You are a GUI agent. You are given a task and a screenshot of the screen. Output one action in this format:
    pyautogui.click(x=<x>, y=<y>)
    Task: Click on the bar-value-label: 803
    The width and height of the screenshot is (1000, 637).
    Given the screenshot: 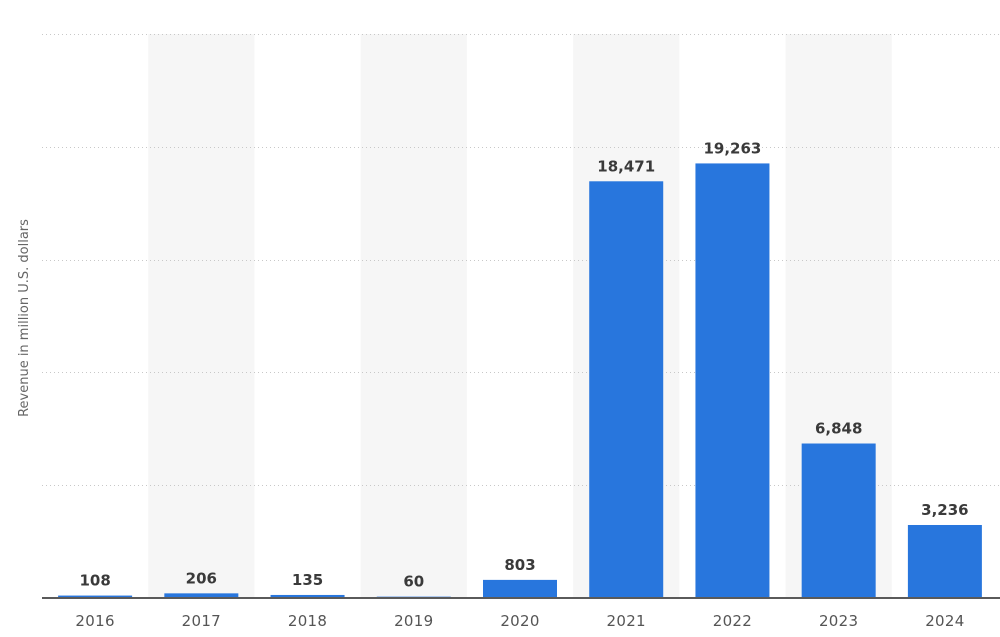 What is the action you would take?
    pyautogui.click(x=519, y=565)
    